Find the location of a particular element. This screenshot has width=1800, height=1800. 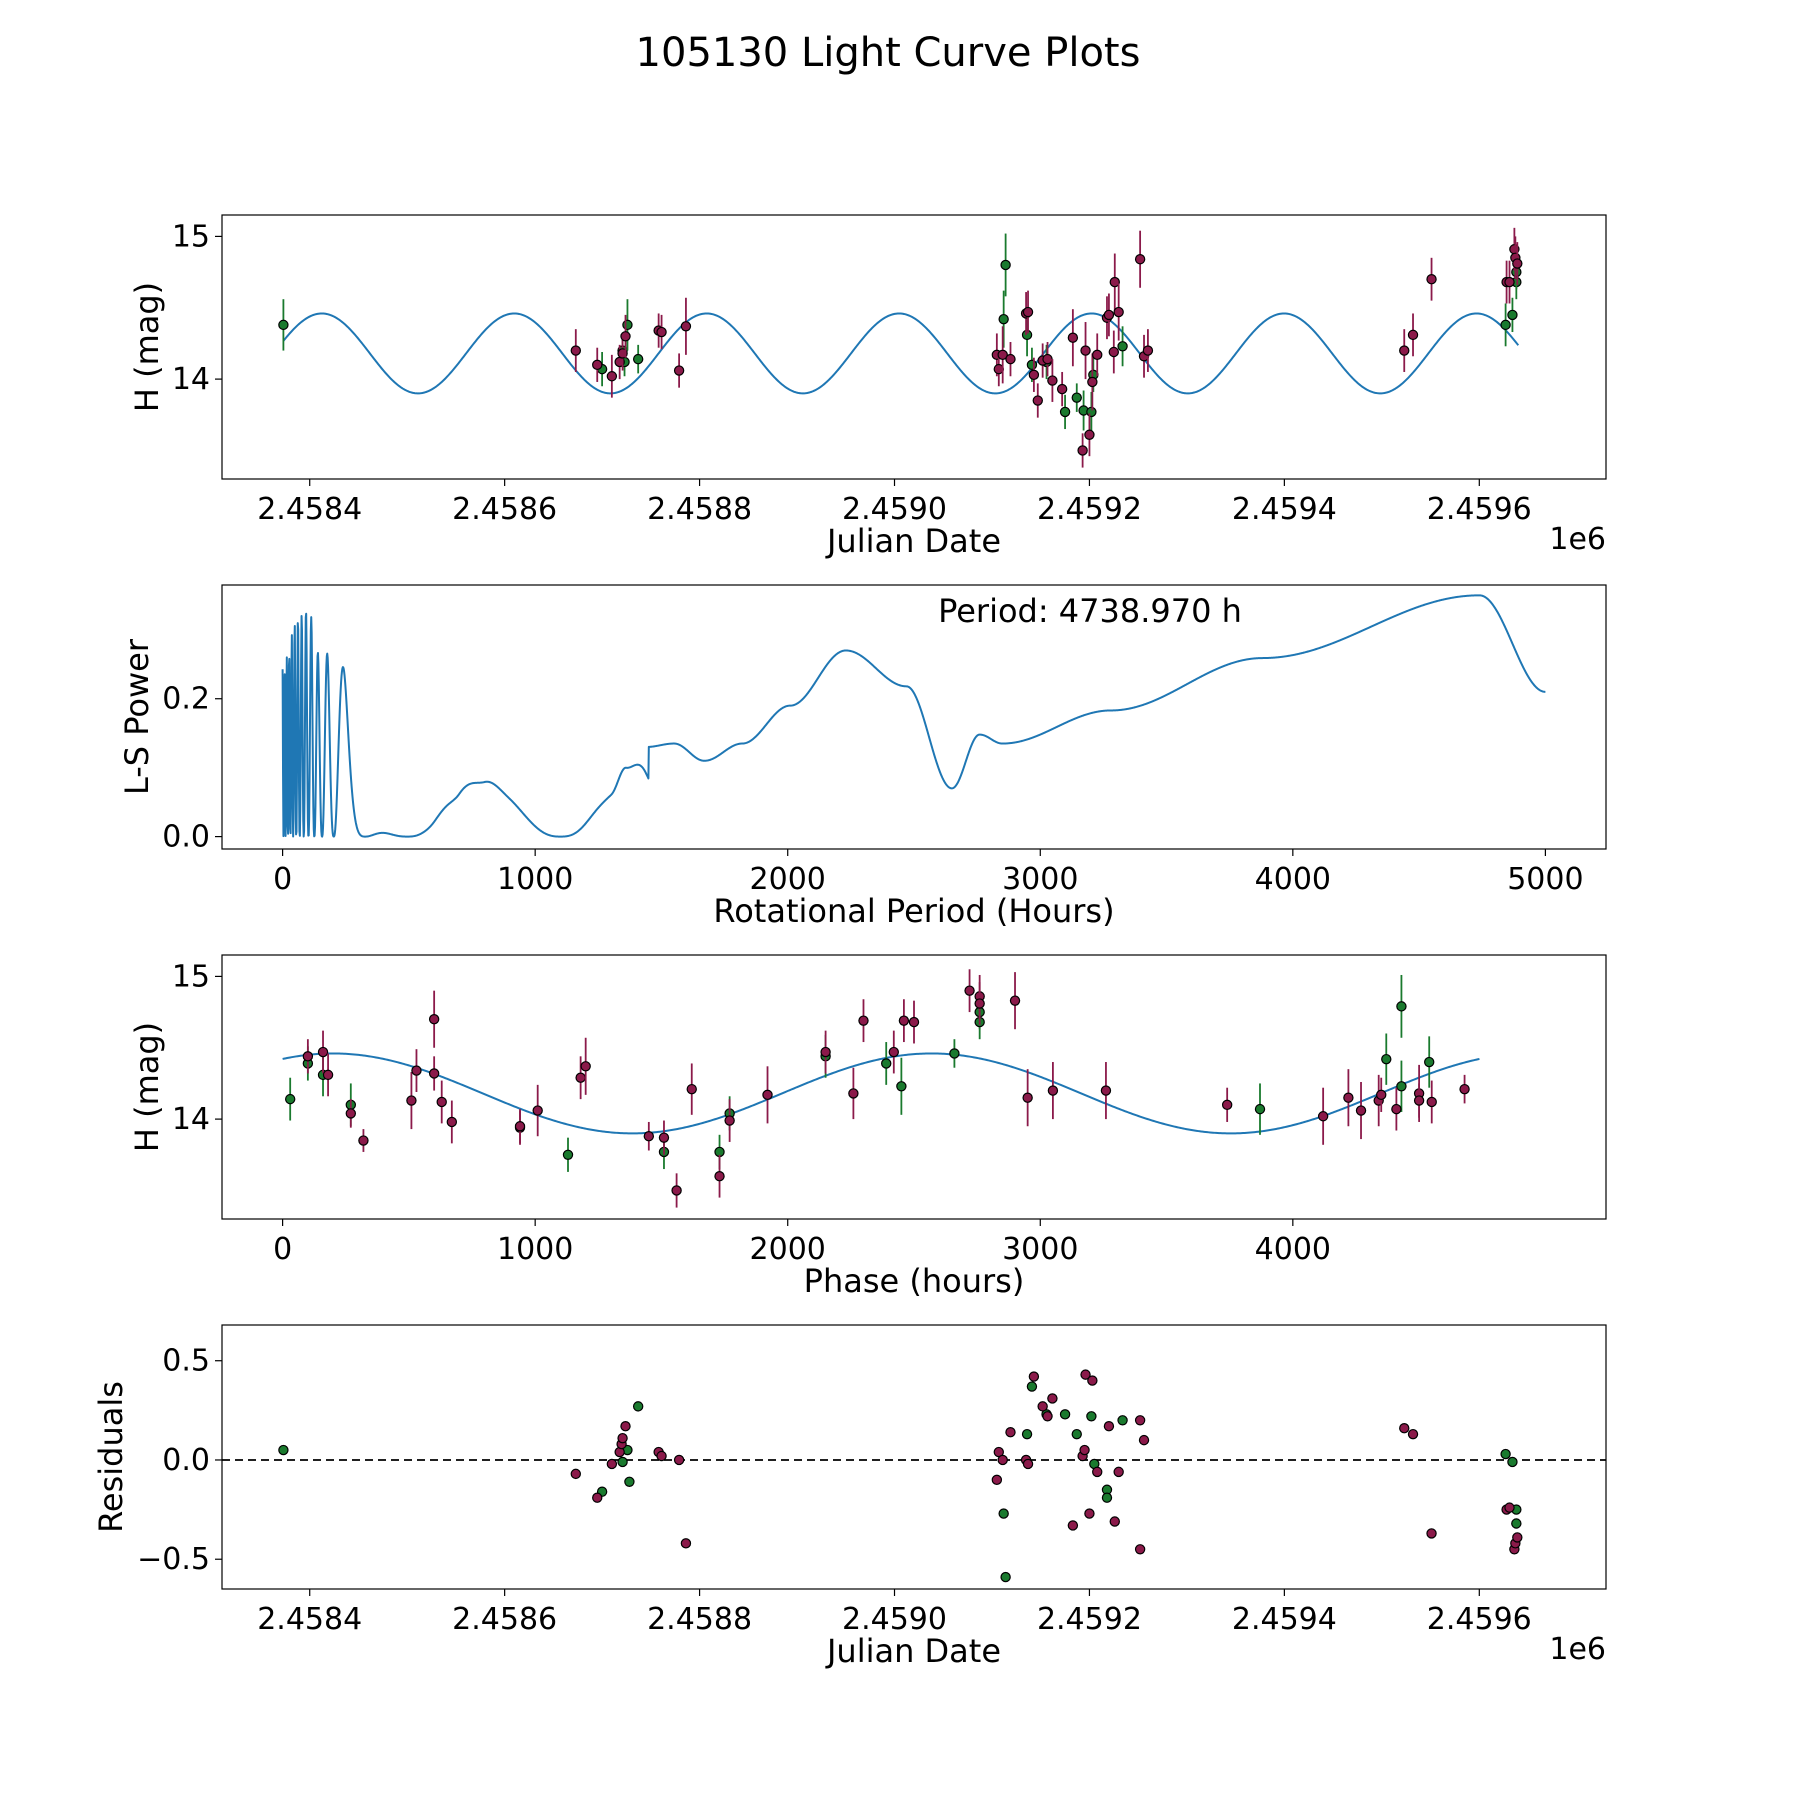

residuals-xtick-label: 2.4592 is located at coordinates (1089, 1619).